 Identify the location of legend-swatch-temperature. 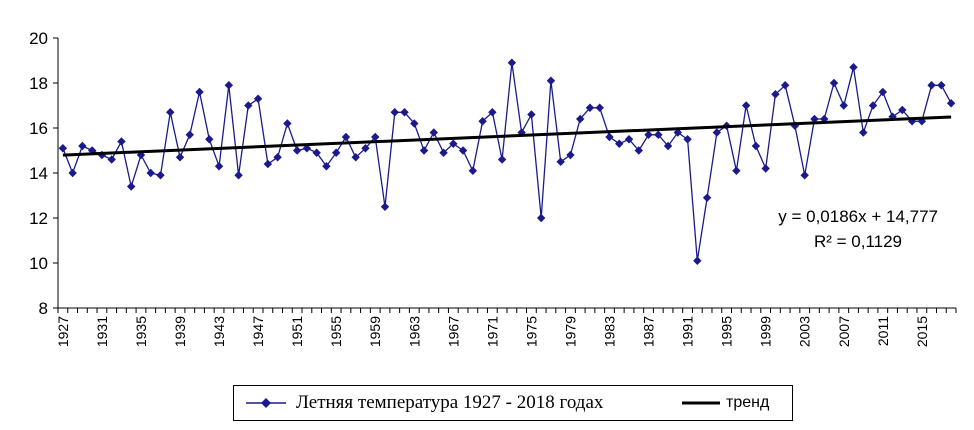
(266, 403).